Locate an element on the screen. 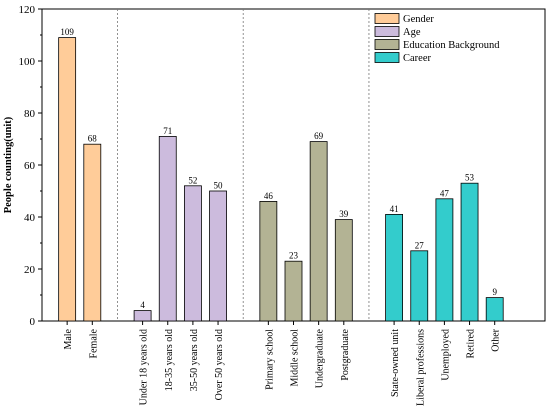  data-label: 69 is located at coordinates (319, 136).